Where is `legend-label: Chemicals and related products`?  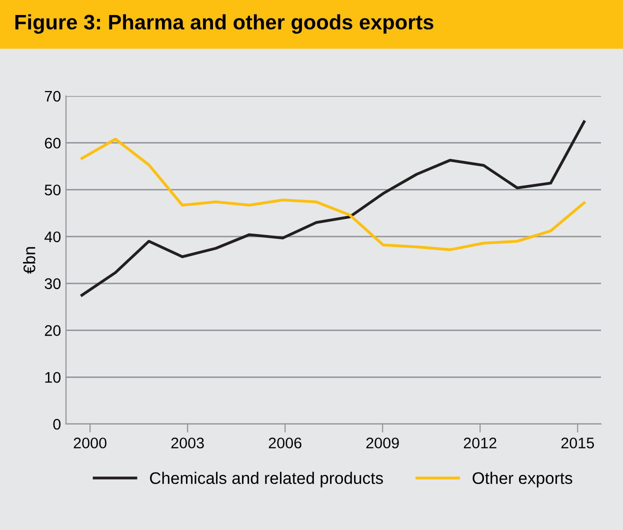 legend-label: Chemicals and related products is located at coordinates (266, 480).